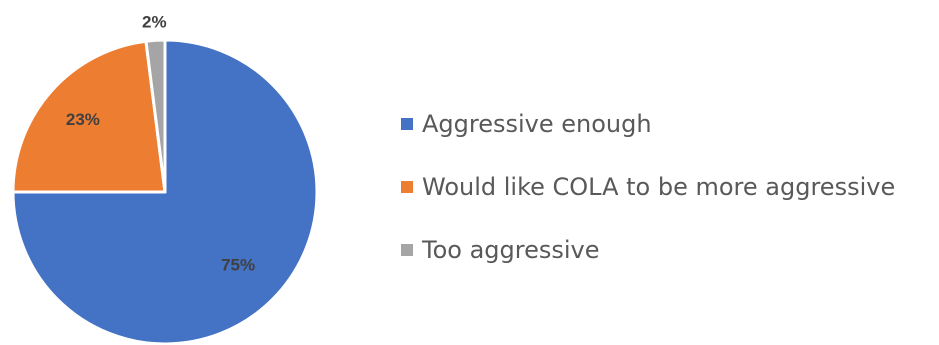  I want to click on legend-label: Aggressive enough, so click(537, 124).